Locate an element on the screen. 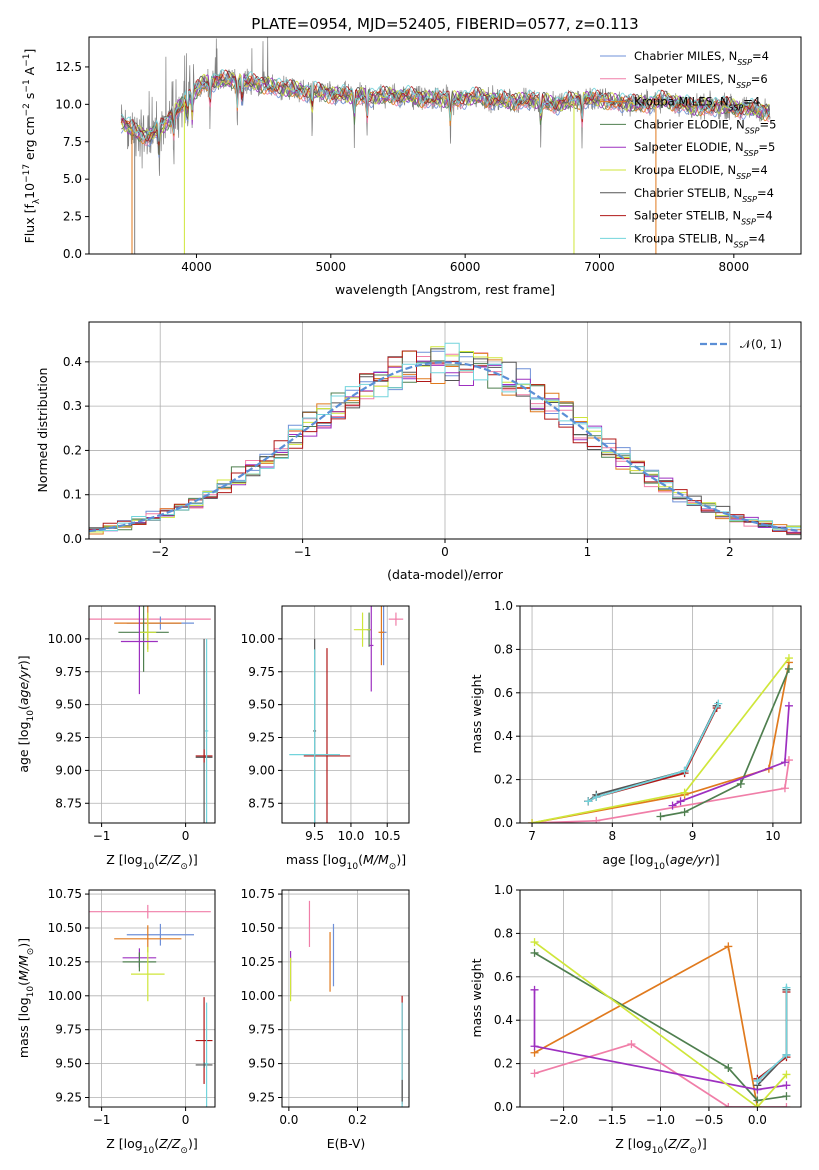 The image size is (819, 1170). x-axis-label: Z [log10(Z/Z⊙)] is located at coordinates (151, 862).